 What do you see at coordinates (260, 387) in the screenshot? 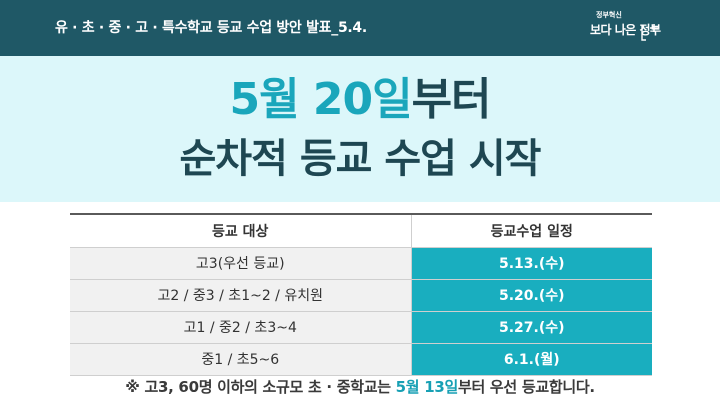
I see `footnote-part-1: ※ 고3, 60명 이하의 소규모 초 · 중학교는` at bounding box center [260, 387].